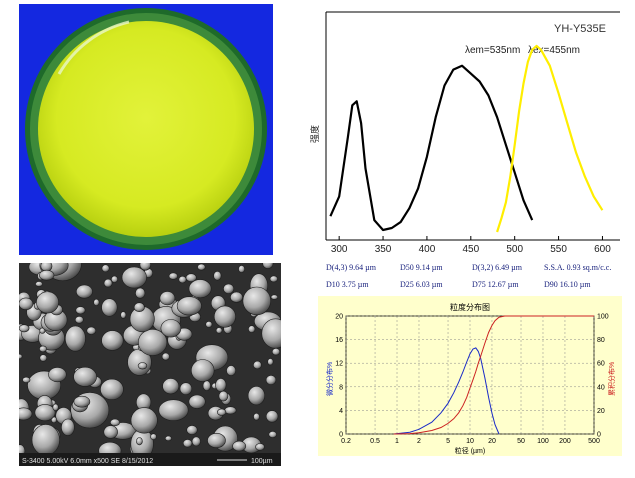 The image size is (635, 478). What do you see at coordinates (351, 267) in the screenshot?
I see `stat-d43: D(4,3) 9.64 µm` at bounding box center [351, 267].